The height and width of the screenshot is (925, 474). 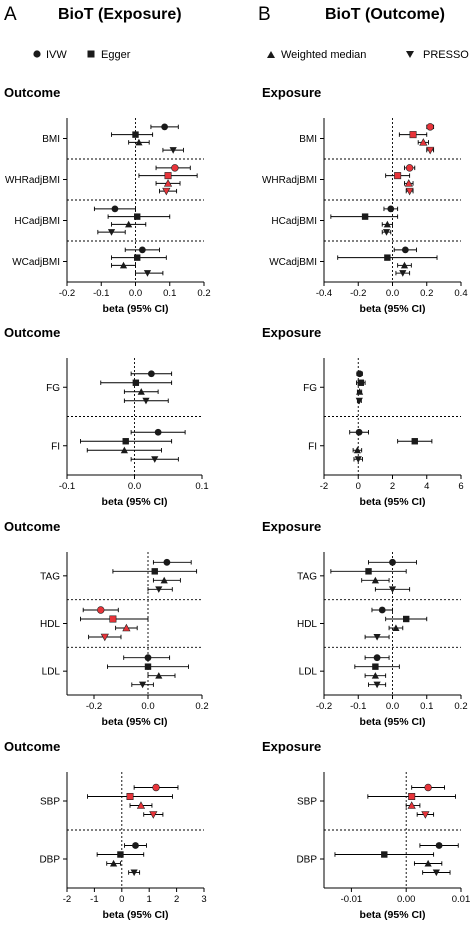 I want to click on x-tick-label: 6, so click(x=460, y=486).